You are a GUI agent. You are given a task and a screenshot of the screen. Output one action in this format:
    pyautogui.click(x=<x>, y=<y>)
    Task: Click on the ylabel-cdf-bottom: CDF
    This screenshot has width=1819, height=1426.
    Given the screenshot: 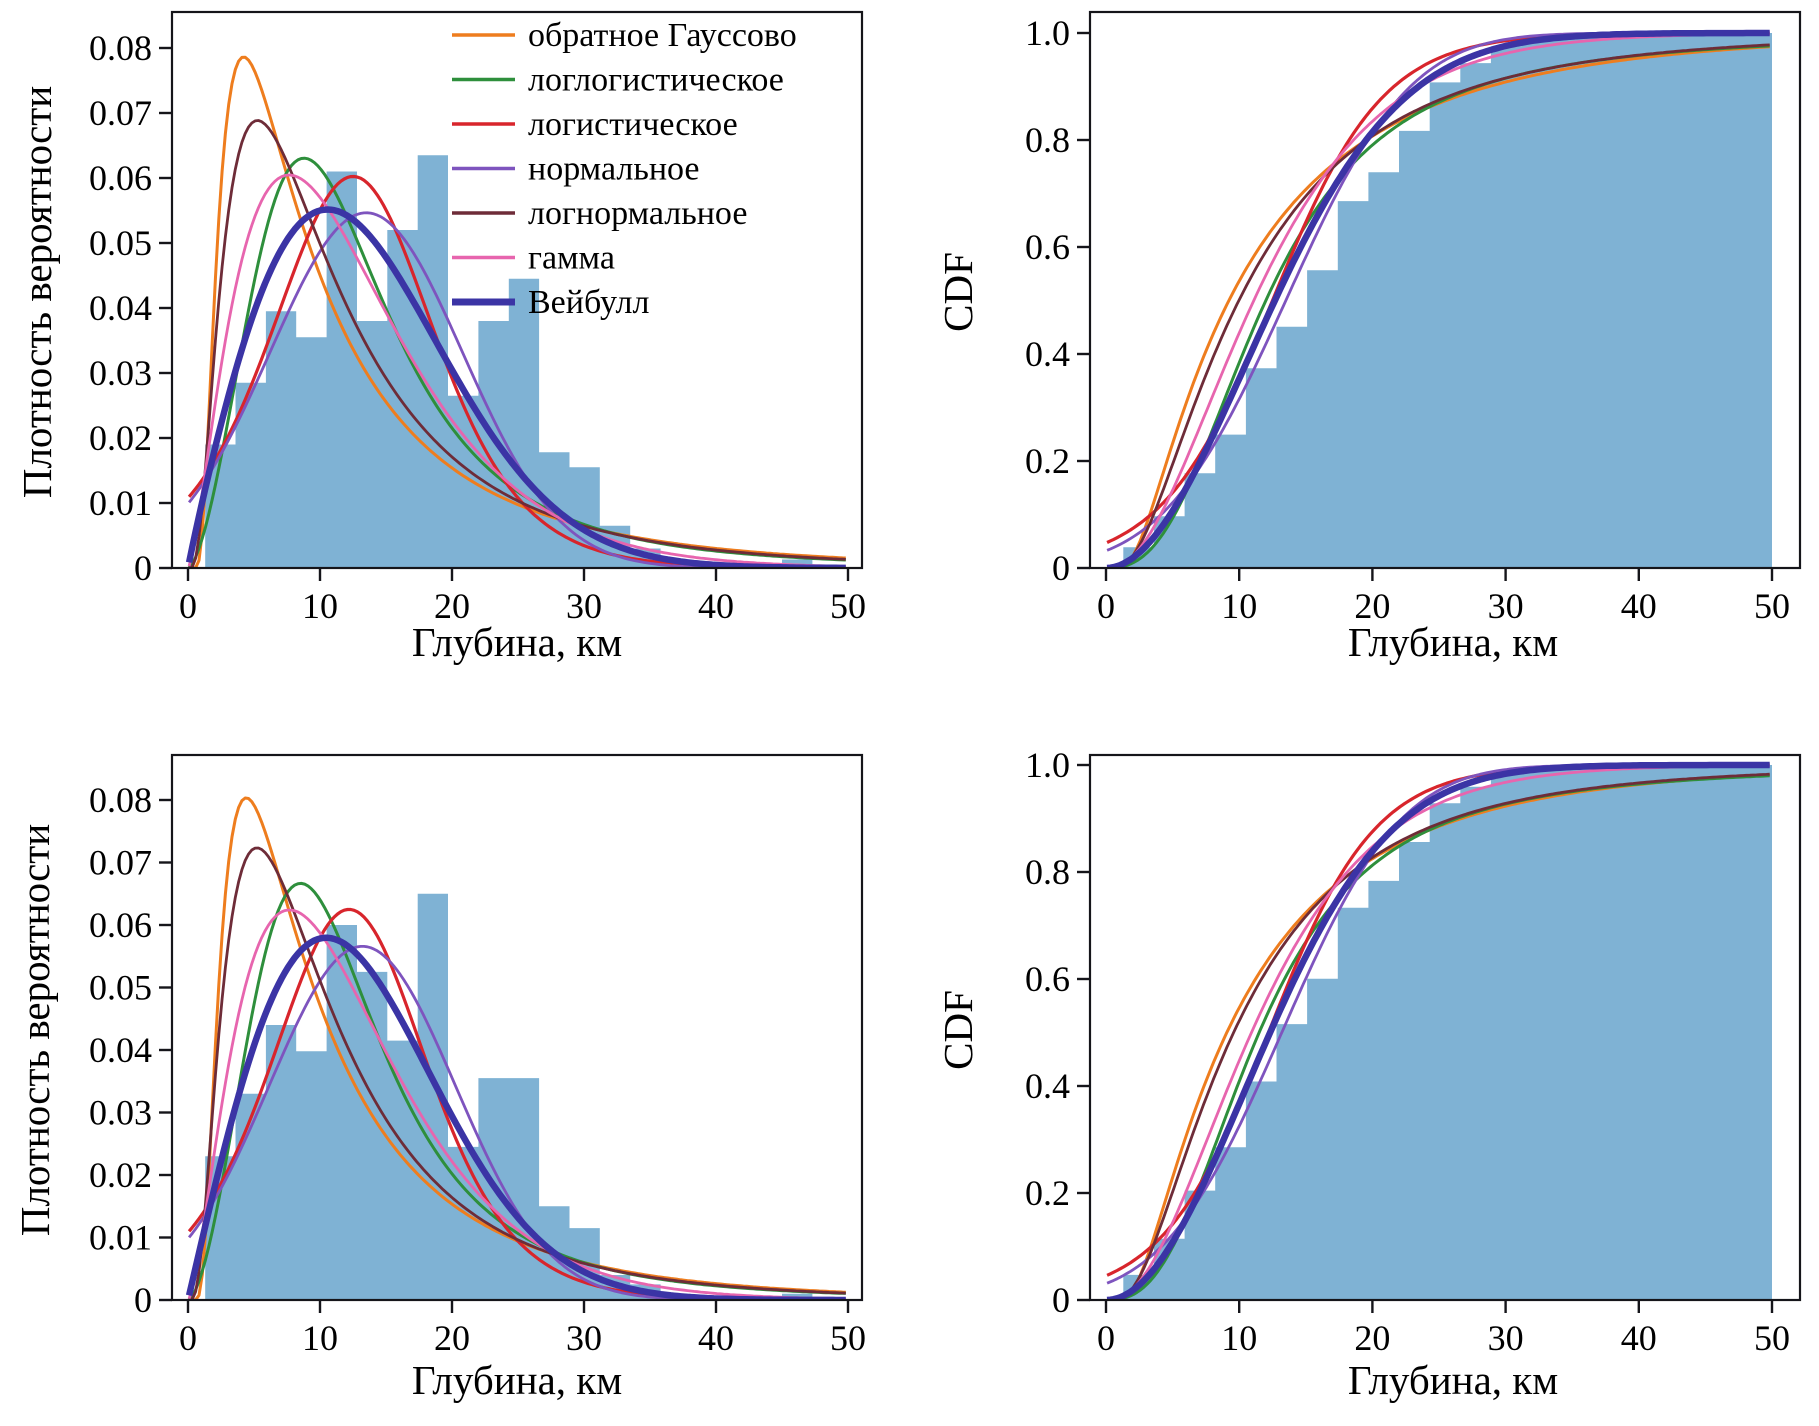 What is the action you would take?
    pyautogui.click(x=958, y=1030)
    